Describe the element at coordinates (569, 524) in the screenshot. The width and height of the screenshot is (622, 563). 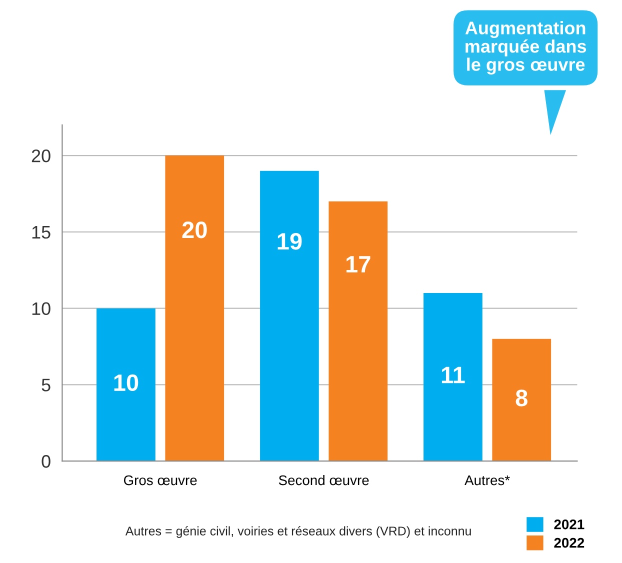
I see `legend-label: 2021` at that location.